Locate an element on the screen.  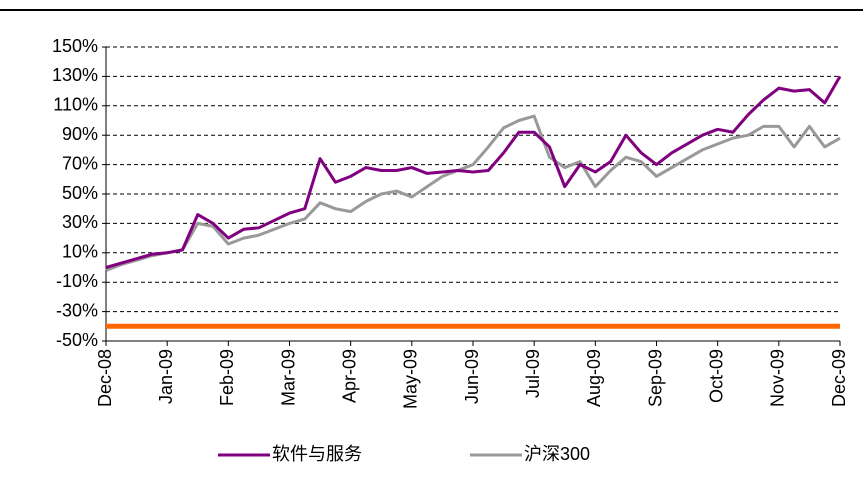
y-tick-label: 70% is located at coordinates (80, 163).